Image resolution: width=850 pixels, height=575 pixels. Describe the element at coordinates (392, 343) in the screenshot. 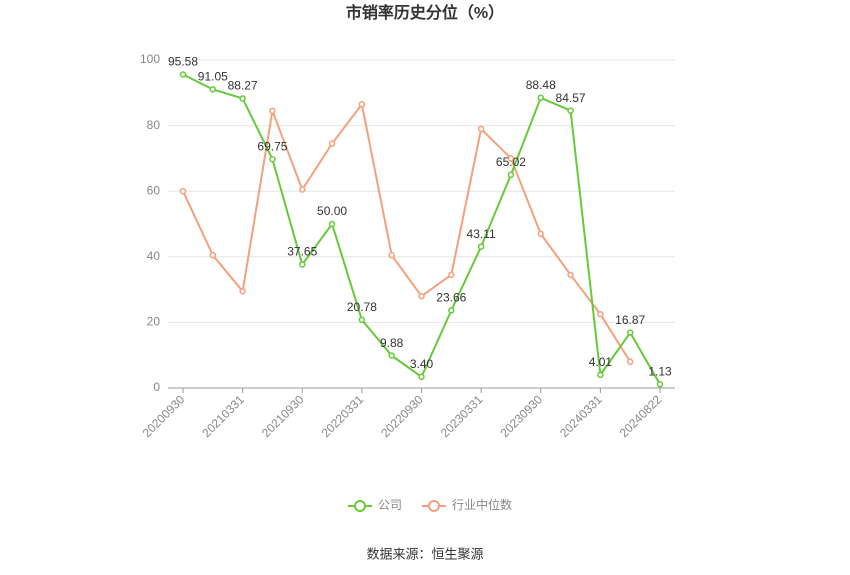

I see `data-label: 9.88` at that location.